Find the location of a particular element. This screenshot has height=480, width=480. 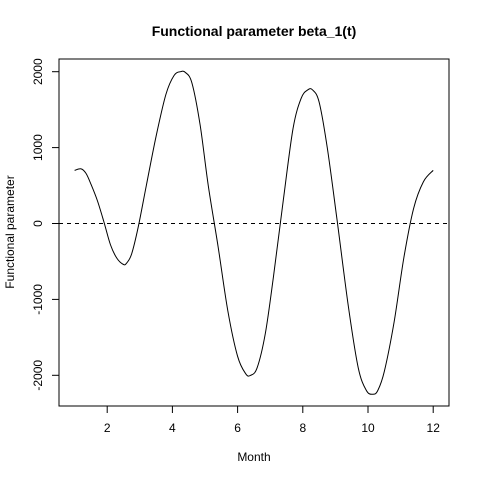

y-tick-label: 2000 is located at coordinates (38, 71).